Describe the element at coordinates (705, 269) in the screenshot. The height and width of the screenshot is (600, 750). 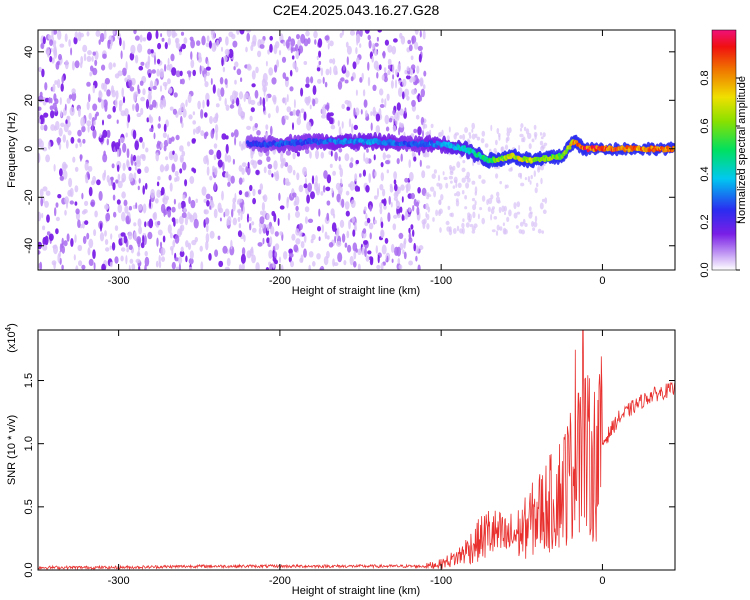
I see `colorbar-tick-label: 0.0` at that location.